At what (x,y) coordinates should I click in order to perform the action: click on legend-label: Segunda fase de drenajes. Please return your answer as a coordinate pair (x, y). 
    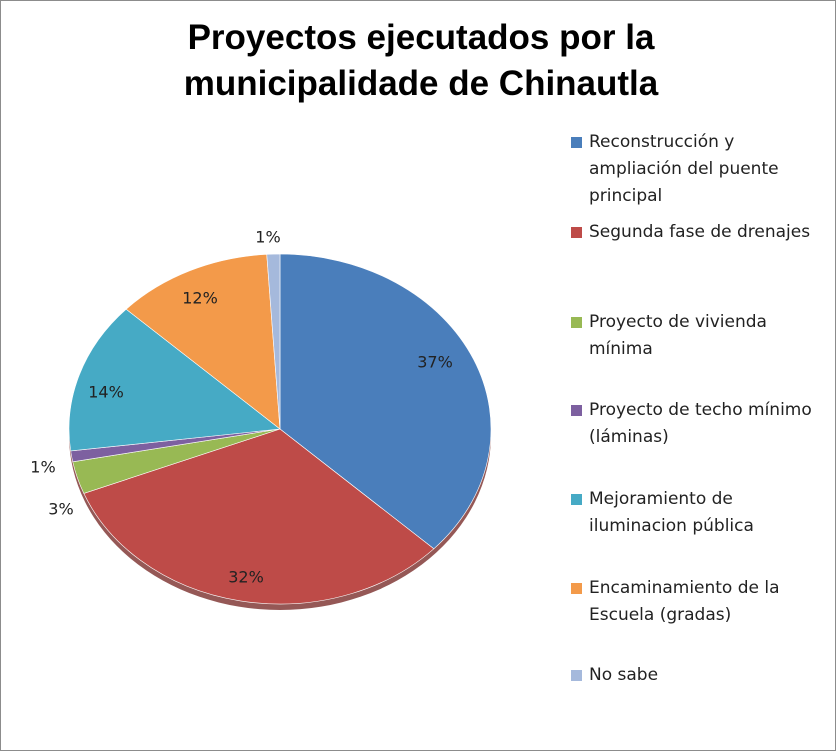
    Looking at the image, I should click on (700, 232).